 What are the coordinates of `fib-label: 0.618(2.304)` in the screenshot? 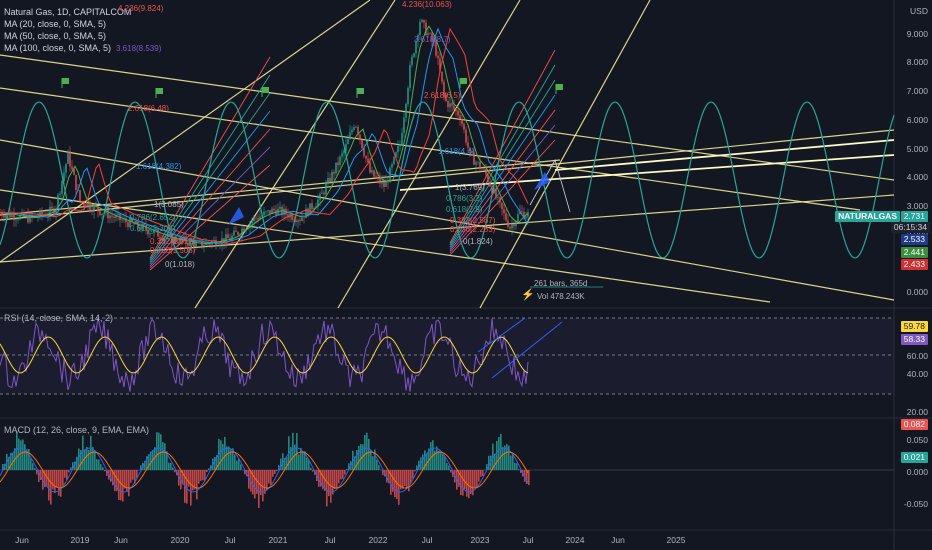 It's located at (153, 228).